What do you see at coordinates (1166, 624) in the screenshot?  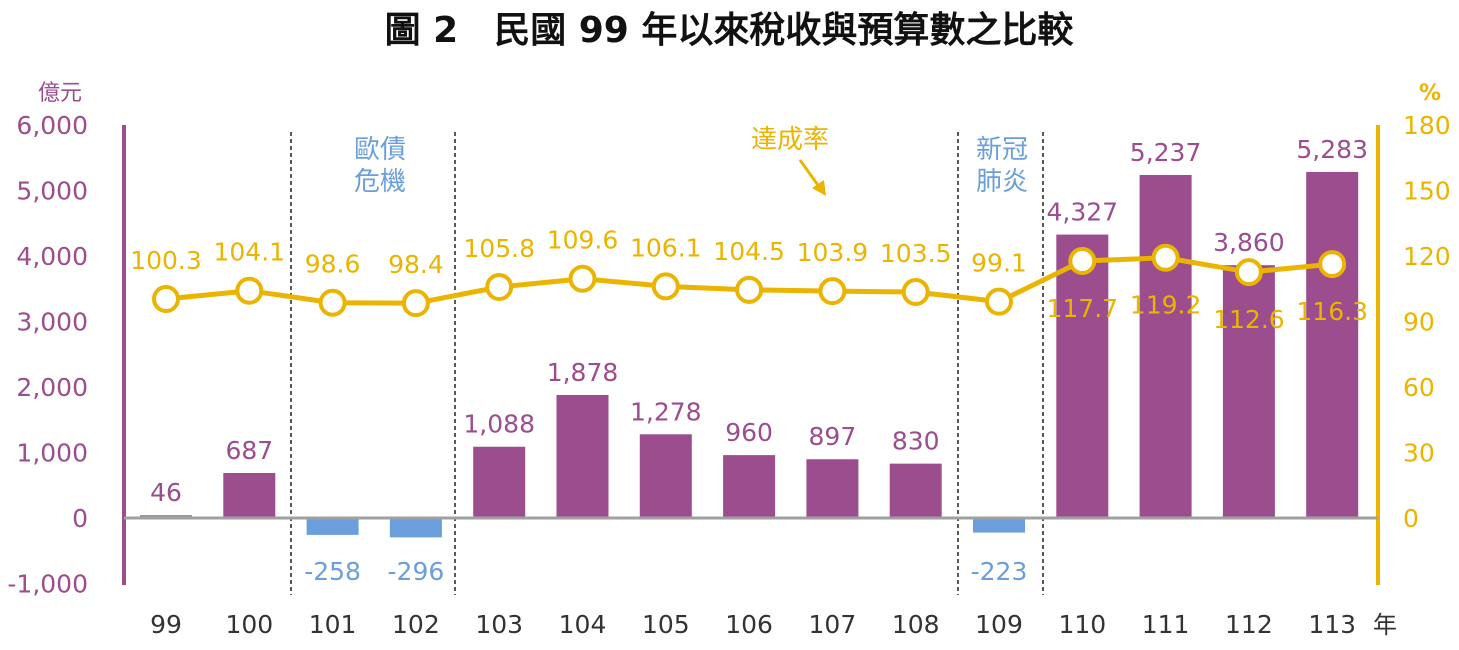 I see `x-tick-label: 111` at bounding box center [1166, 624].